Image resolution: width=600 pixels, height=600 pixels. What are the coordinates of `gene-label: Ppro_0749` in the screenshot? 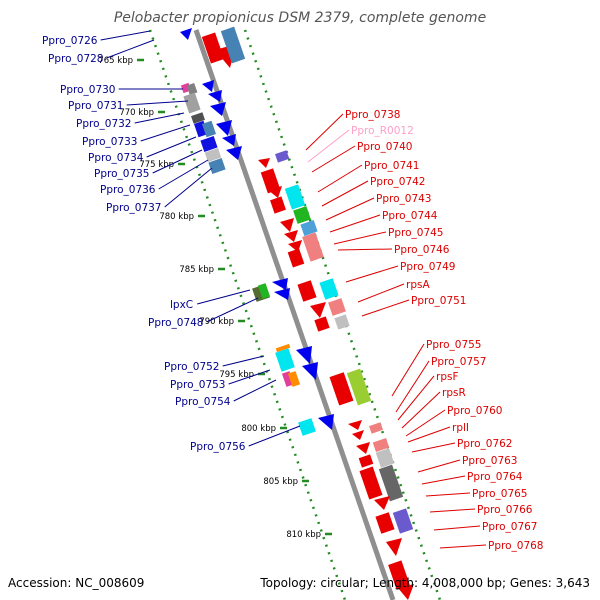 It's located at (427, 267).